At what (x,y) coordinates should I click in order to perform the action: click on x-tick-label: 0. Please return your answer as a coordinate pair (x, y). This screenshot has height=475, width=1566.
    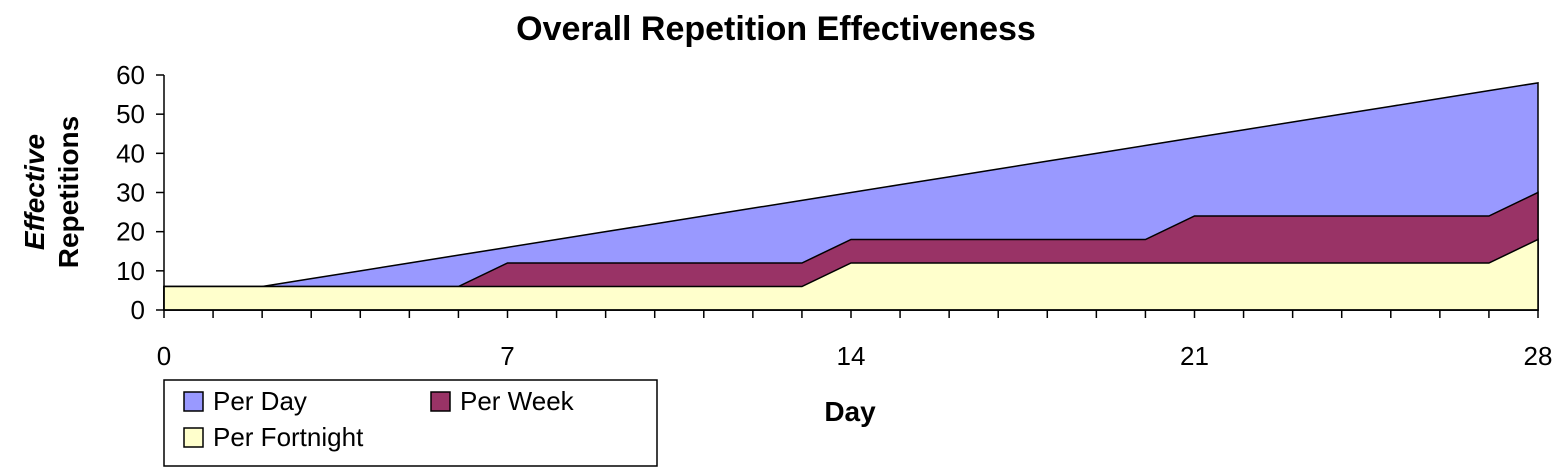
    Looking at the image, I should click on (164, 356).